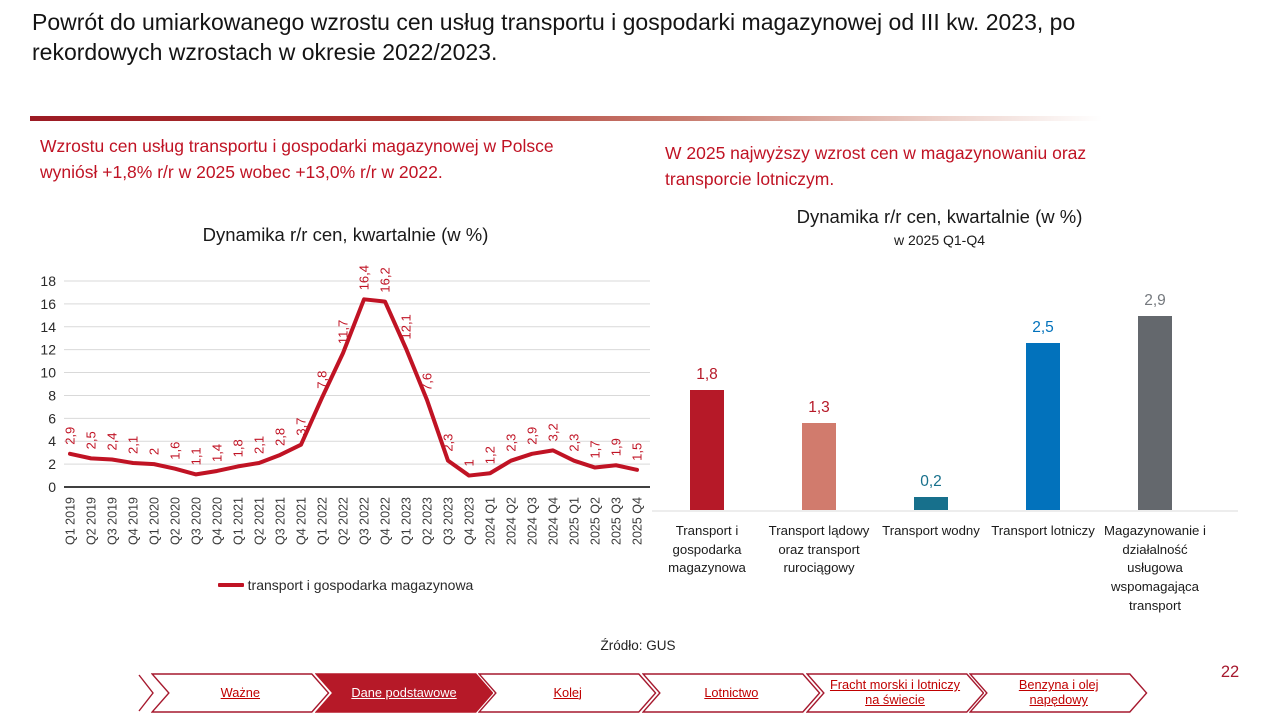 The width and height of the screenshot is (1273, 719). What do you see at coordinates (260, 521) in the screenshot?
I see `x-tick-label: Q2 2021` at bounding box center [260, 521].